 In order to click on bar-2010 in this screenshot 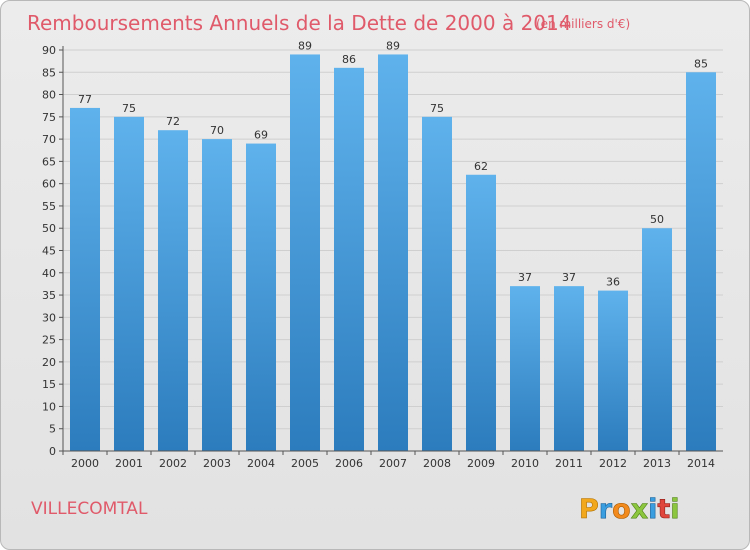, I will do `click(525, 368)`.